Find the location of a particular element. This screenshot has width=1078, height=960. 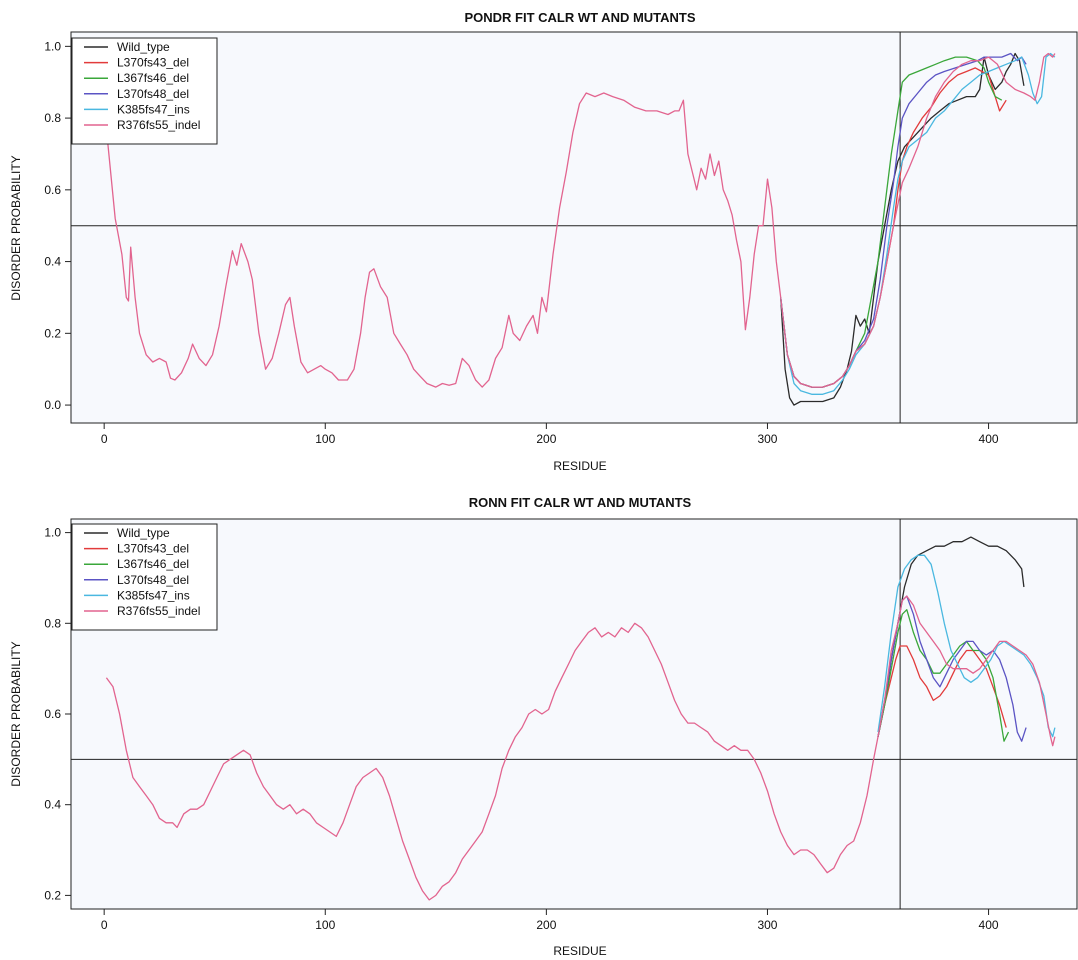

ronn-legend-label: L367fs46_del is located at coordinates (153, 564).